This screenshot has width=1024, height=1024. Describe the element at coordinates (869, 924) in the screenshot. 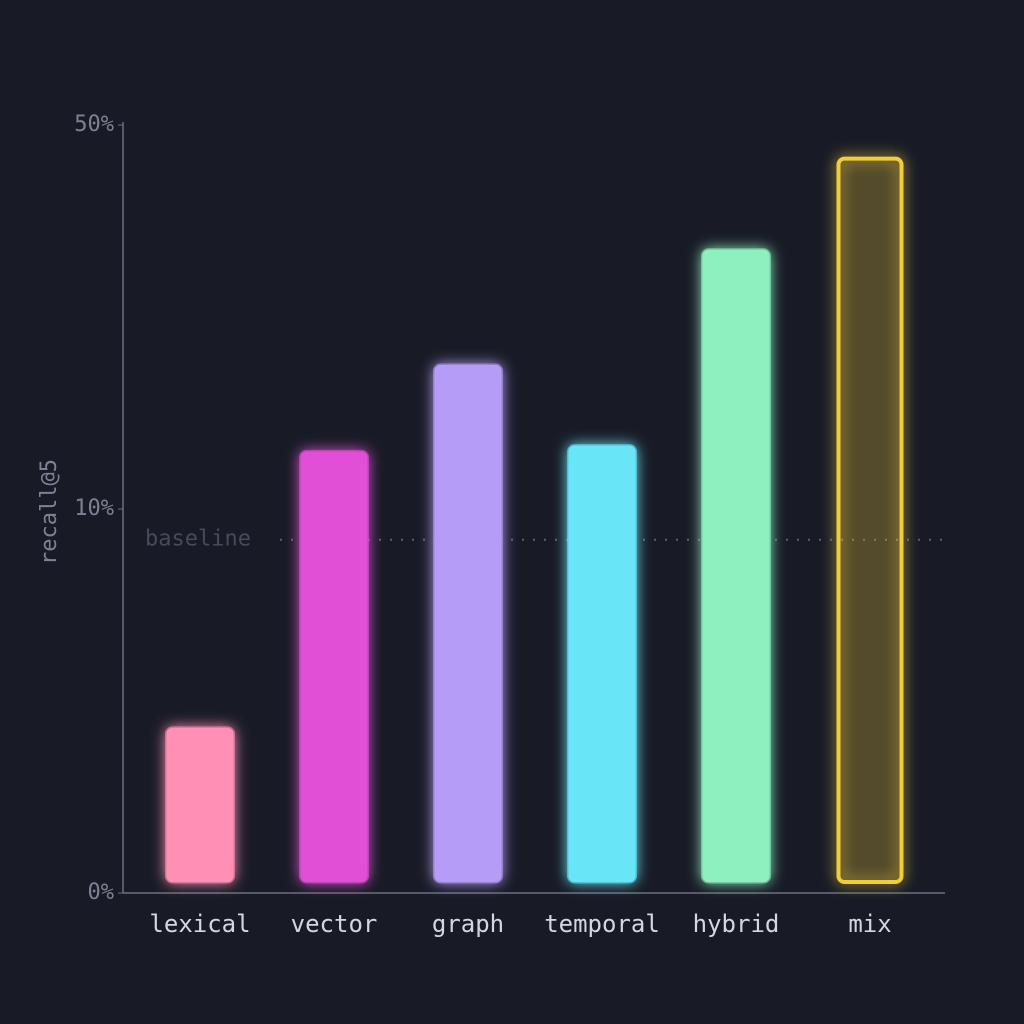

I see `x-tick-label: mix` at that location.